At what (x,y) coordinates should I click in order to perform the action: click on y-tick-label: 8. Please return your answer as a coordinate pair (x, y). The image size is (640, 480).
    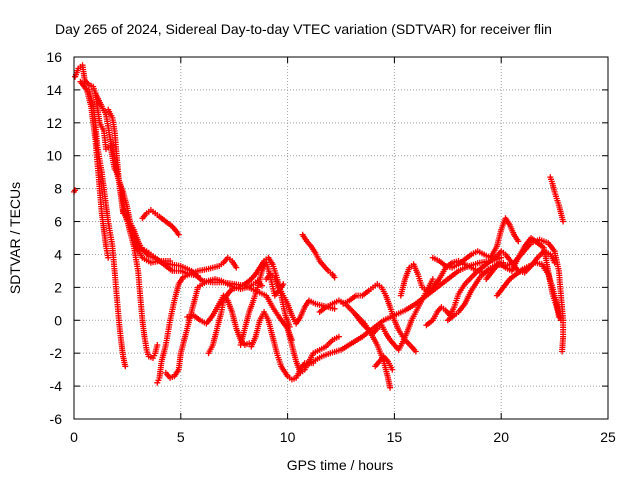
    Looking at the image, I should click on (58, 189).